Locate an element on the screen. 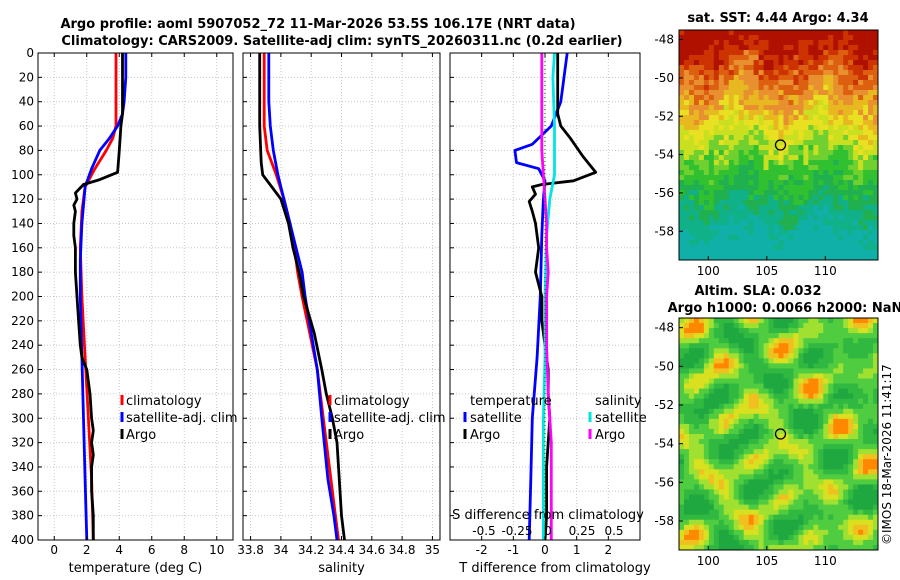  s-tick-label: 0.25 is located at coordinates (582, 531).